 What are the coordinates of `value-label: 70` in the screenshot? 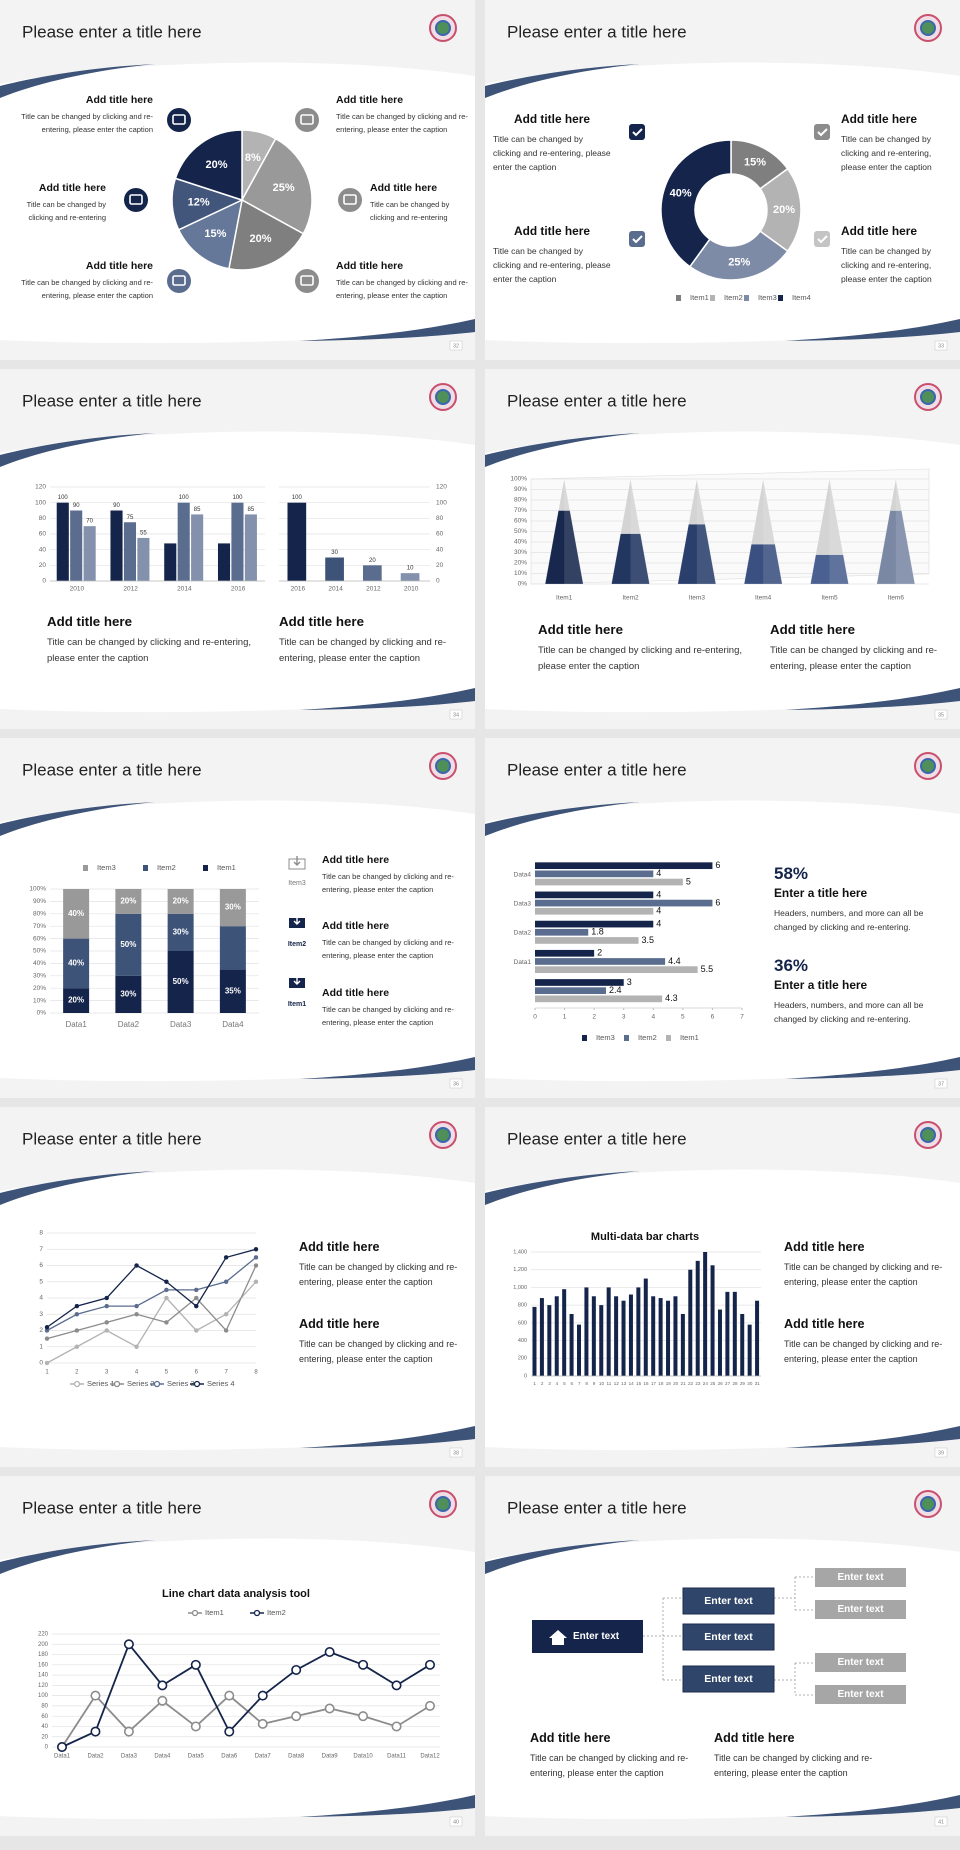 It's located at (89, 522).